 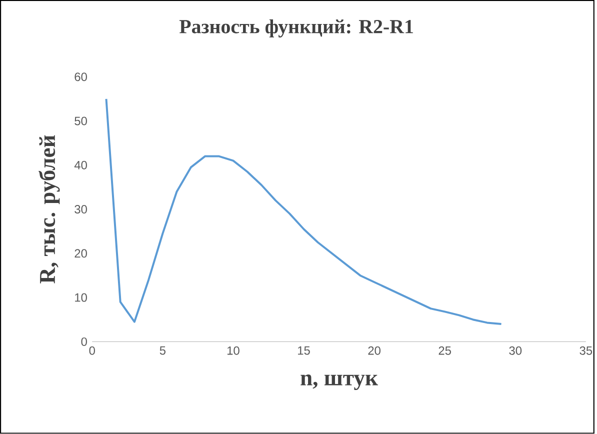 I want to click on x-tick-label: 25, so click(x=444, y=350).